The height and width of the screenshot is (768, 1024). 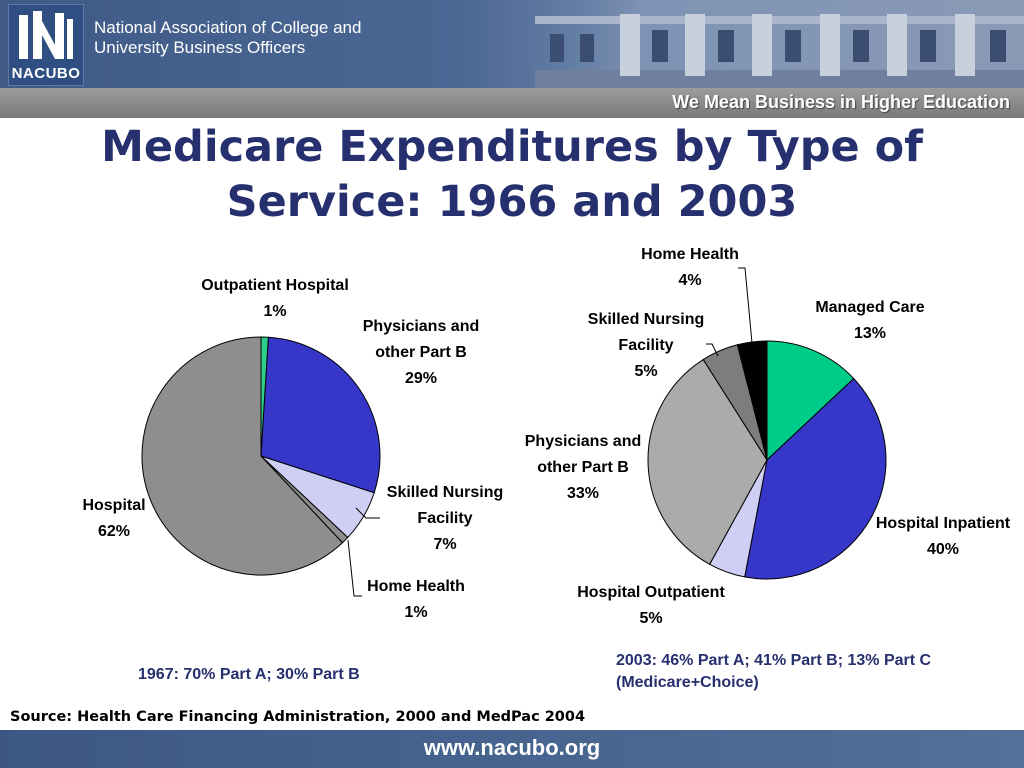 I want to click on chart-note-2003-line-1: 2003: 46% Part A; 41% Part B; 13% Part C, so click(x=774, y=660).